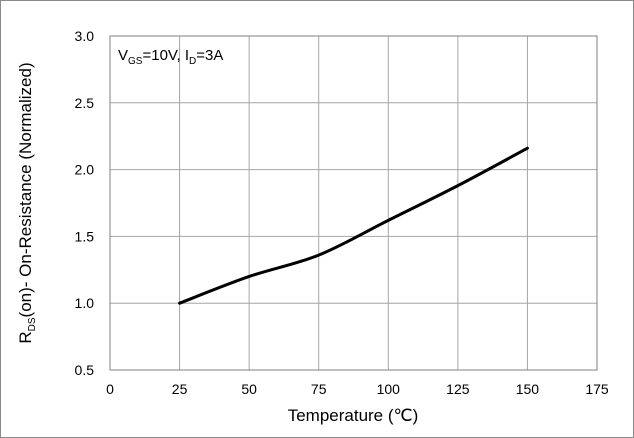  Describe the element at coordinates (85, 36) in the screenshot. I see `y-tick-label: 3.0` at that location.